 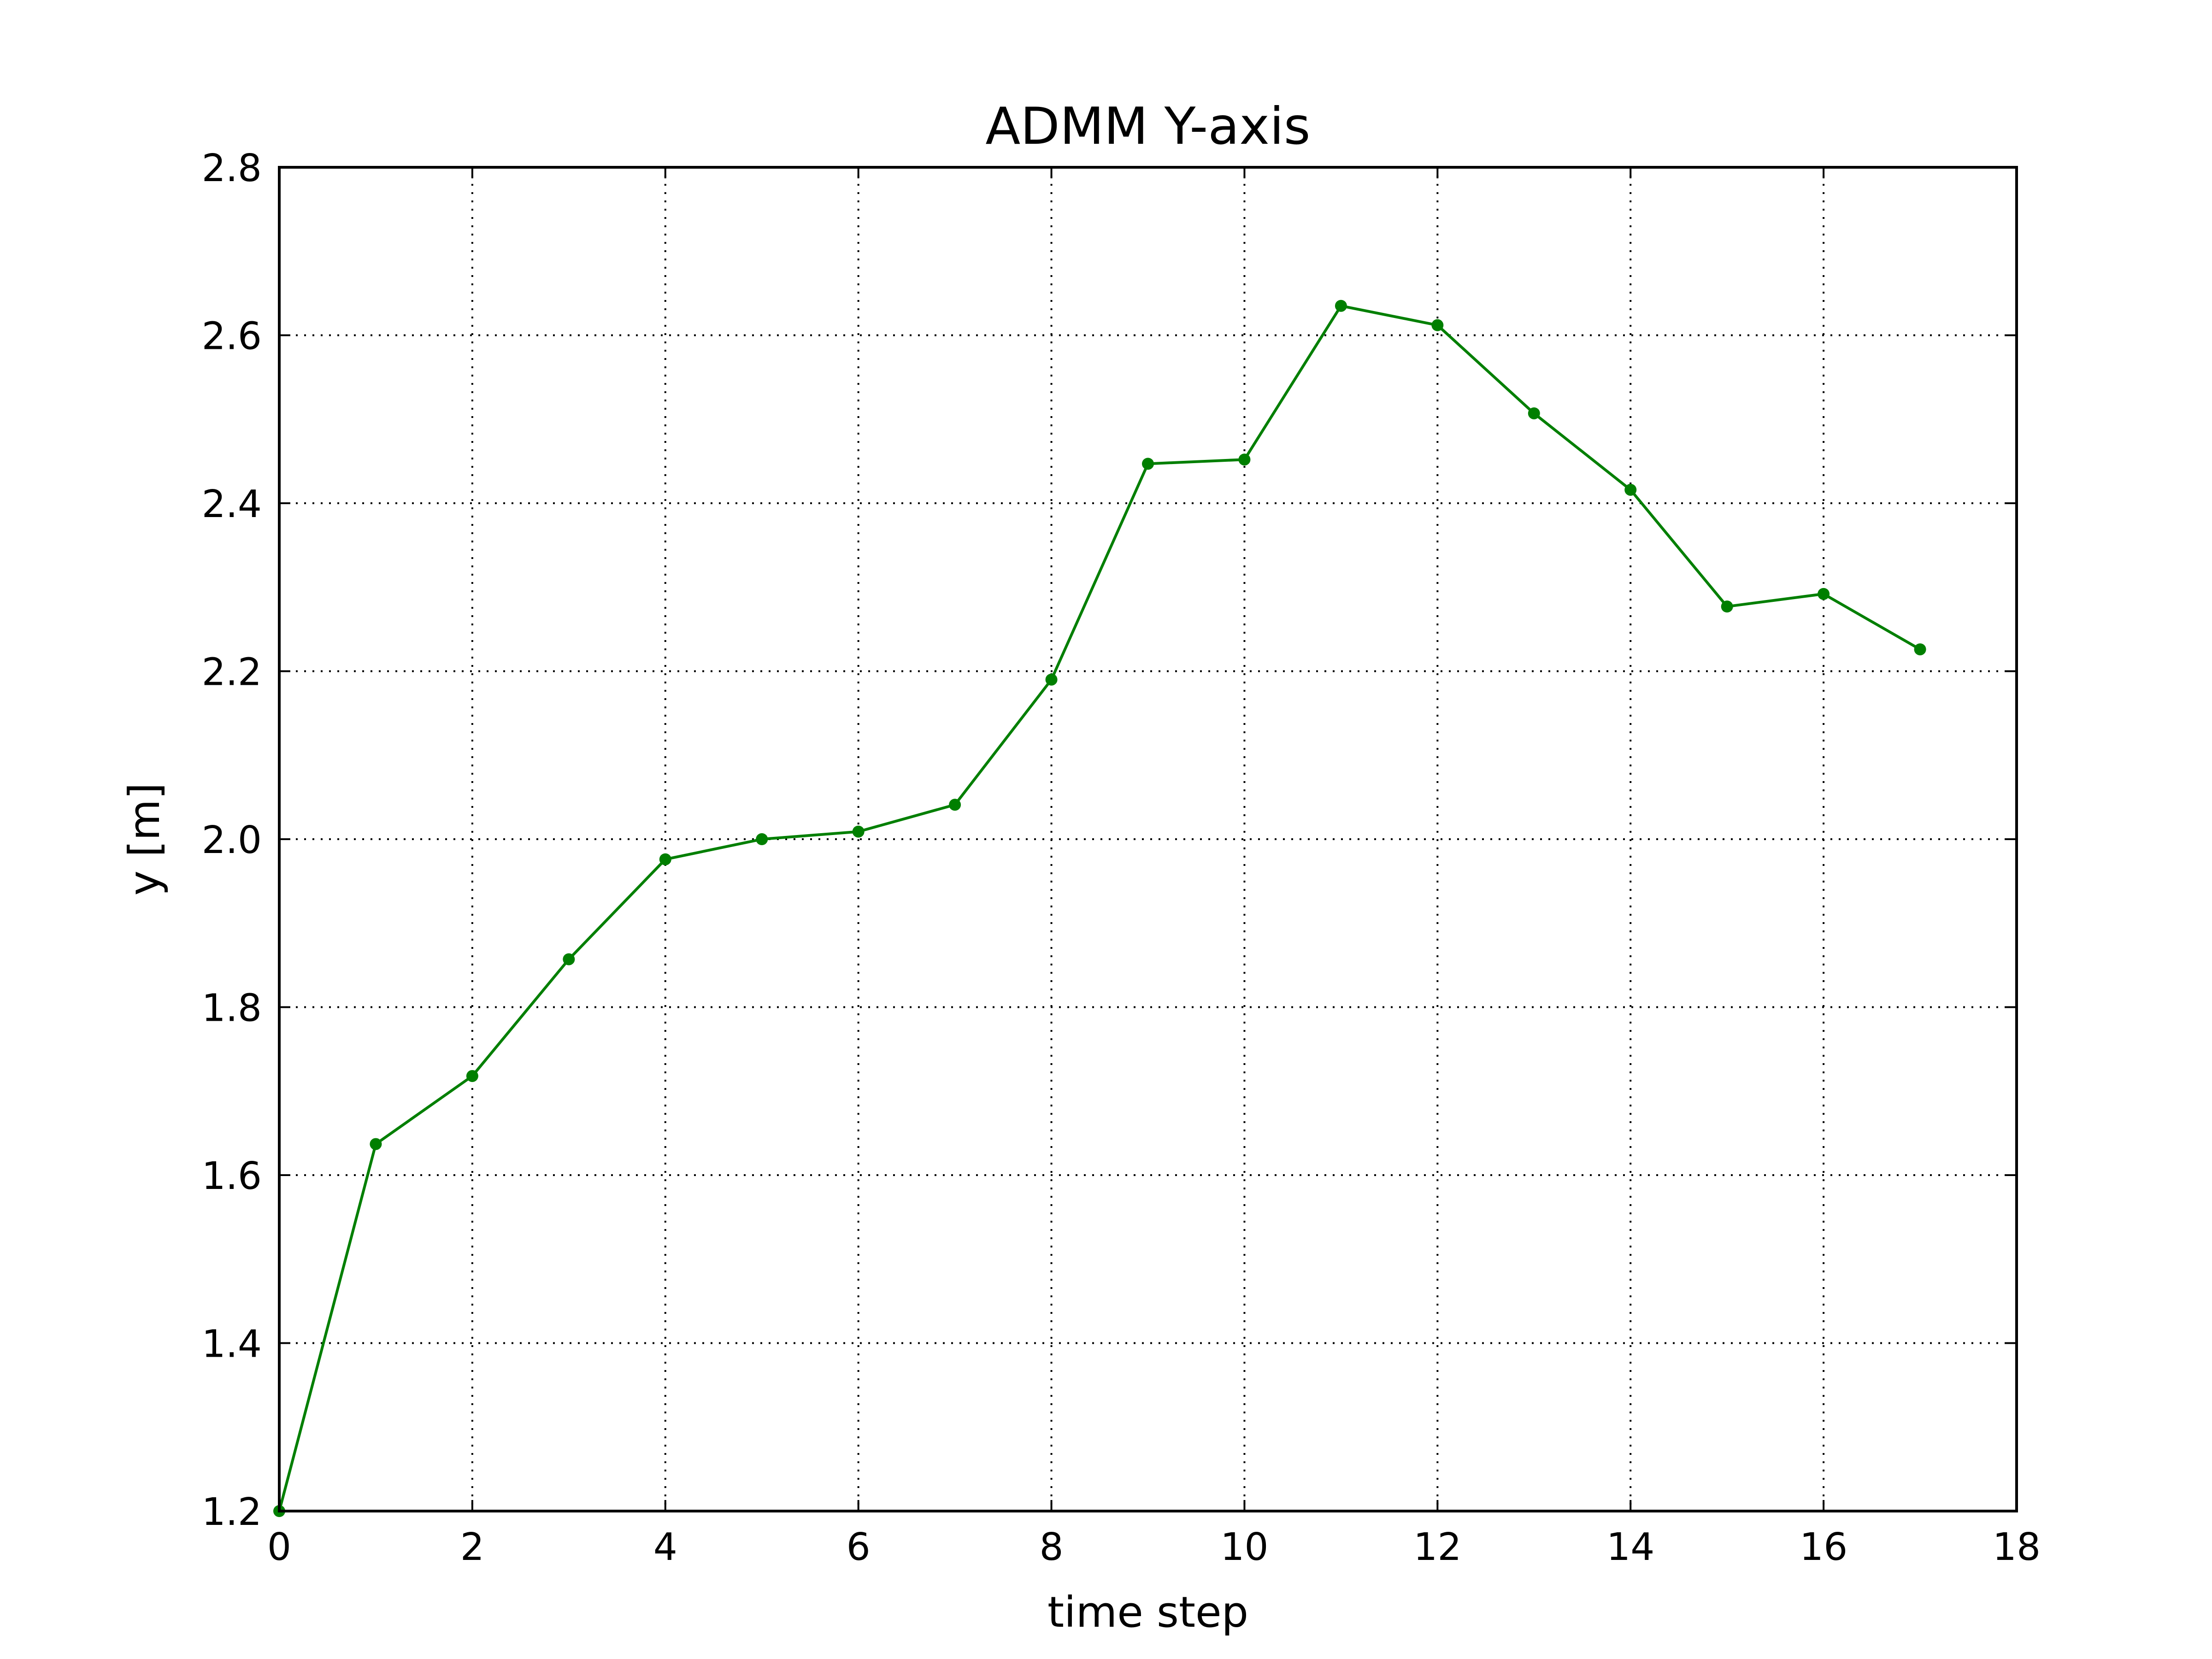 What do you see at coordinates (1630, 1547) in the screenshot?
I see `x-tick-label: 14` at bounding box center [1630, 1547].